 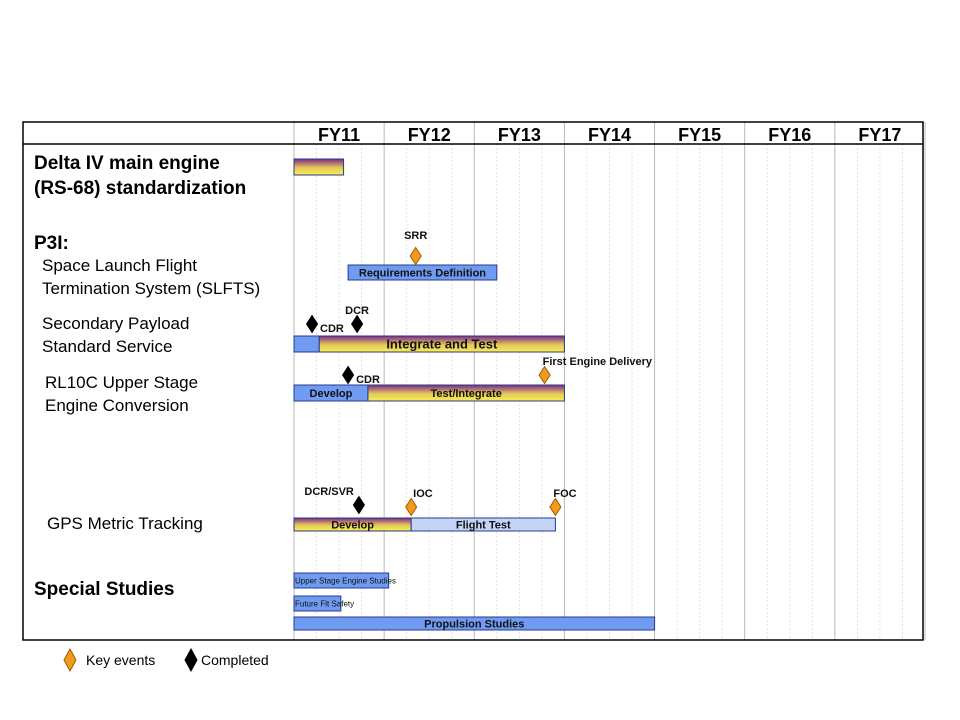 I want to click on year-header-label: FY11, so click(x=339, y=135).